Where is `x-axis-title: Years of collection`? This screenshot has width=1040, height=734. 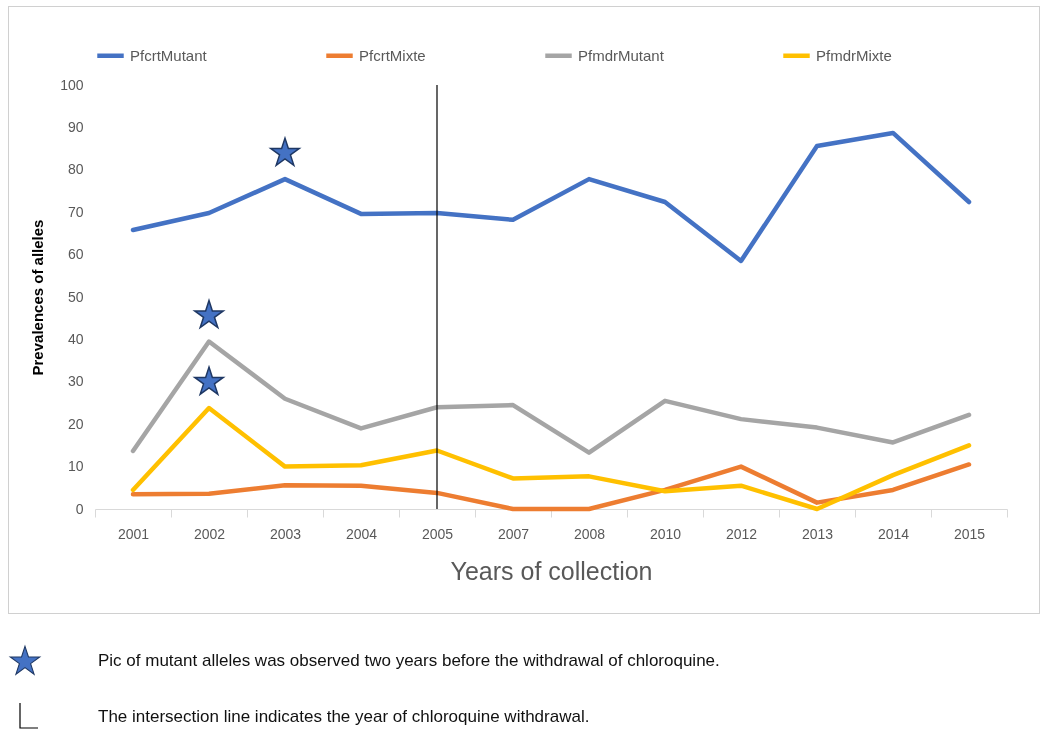
x-axis-title: Years of collection is located at coordinates (551, 570).